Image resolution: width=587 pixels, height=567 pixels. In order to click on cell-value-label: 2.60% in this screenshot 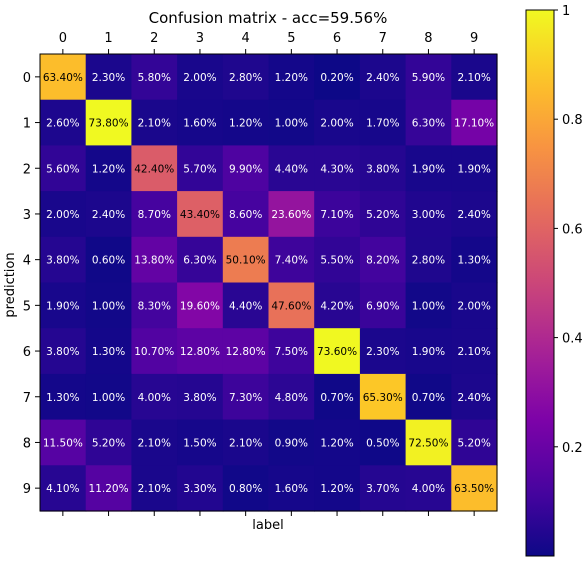, I will do `click(62, 124)`.